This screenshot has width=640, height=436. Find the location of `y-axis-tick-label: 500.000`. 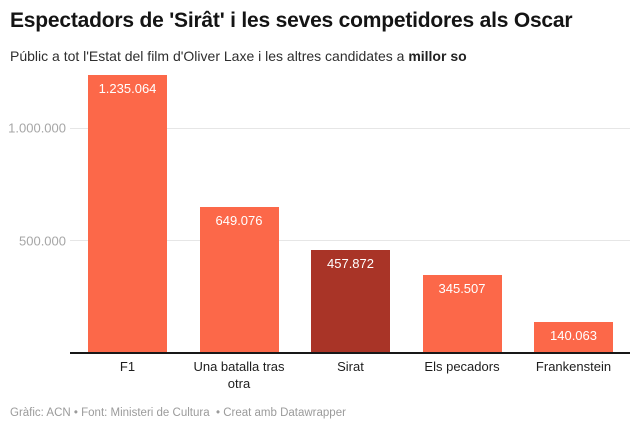

y-axis-tick-label: 500.000 is located at coordinates (42, 241).